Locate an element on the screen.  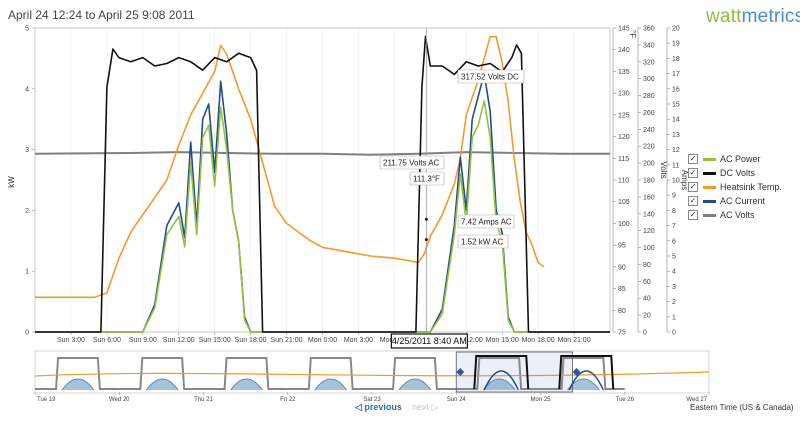
amps-tick-label: 11 is located at coordinates (675, 165).